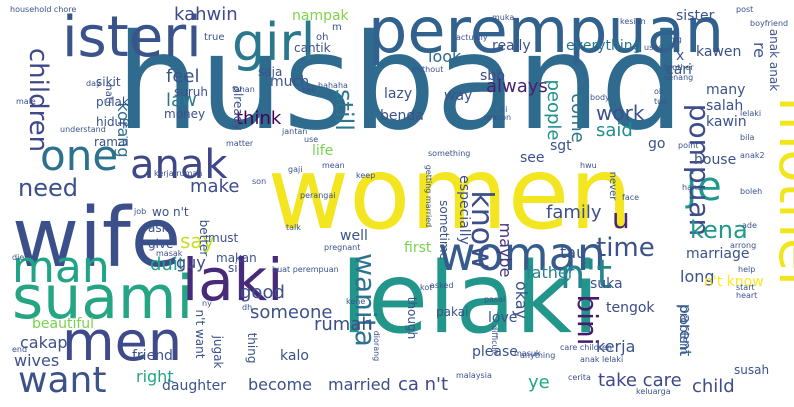  What do you see at coordinates (322, 37) in the screenshot?
I see `cloud-word: oh` at bounding box center [322, 37].